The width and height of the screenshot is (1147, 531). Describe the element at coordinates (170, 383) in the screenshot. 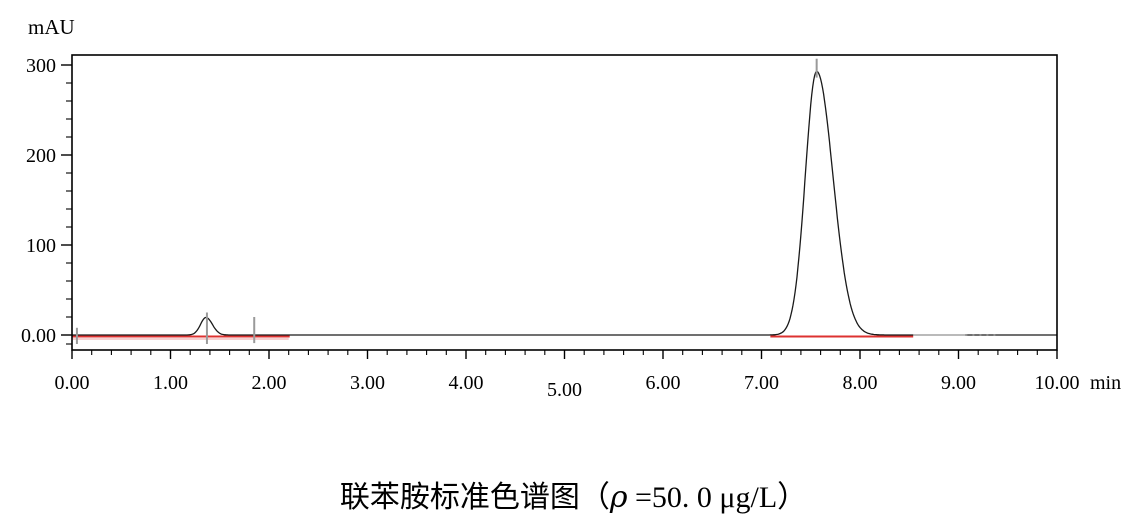

I see `x-tick-label: 1.00` at that location.